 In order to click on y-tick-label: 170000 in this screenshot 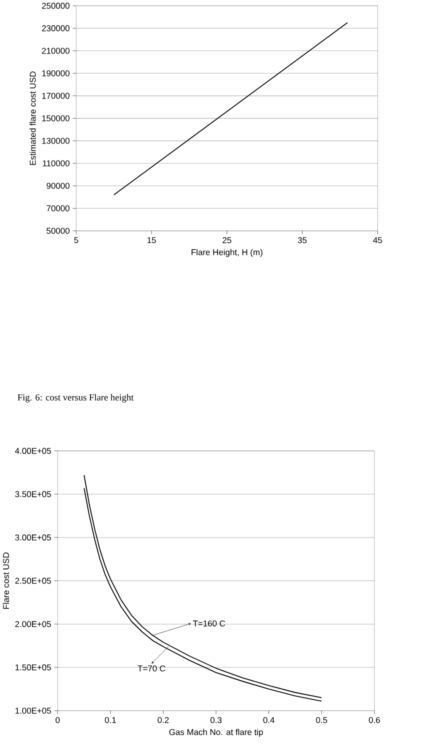, I will do `click(56, 95)`.